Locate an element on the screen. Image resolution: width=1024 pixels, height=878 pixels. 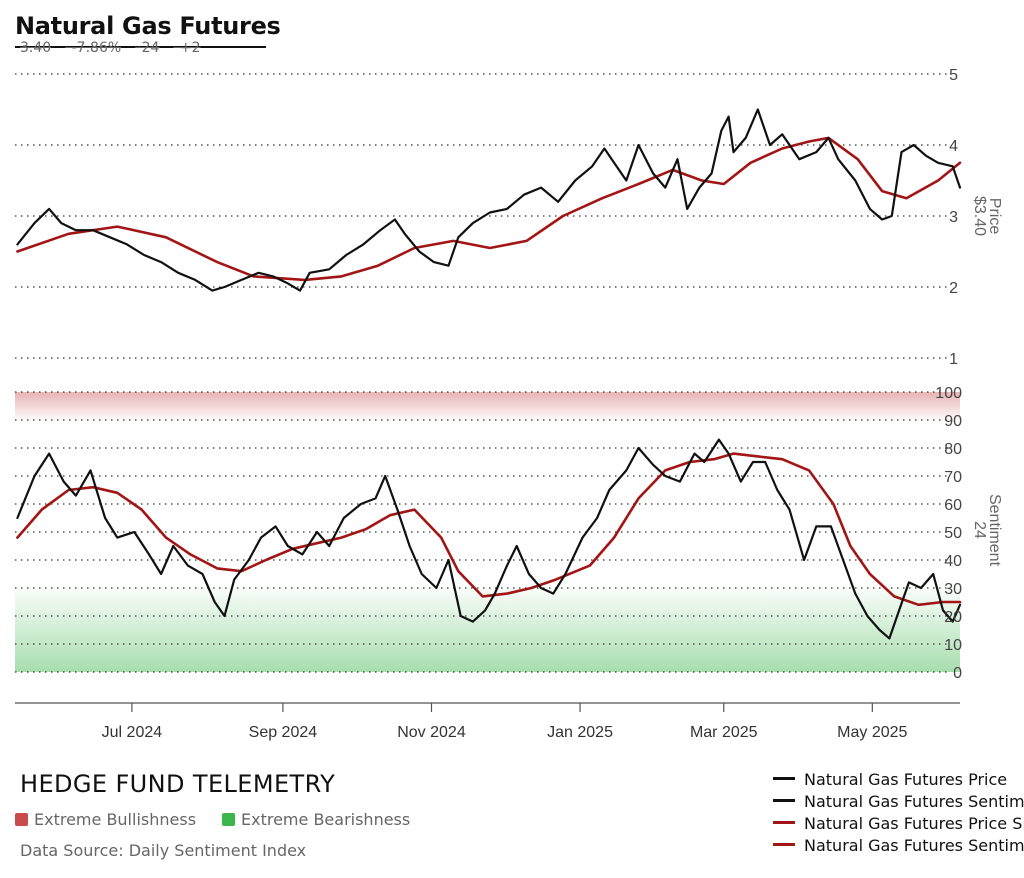
price-tick-label: 5 is located at coordinates (953, 75).